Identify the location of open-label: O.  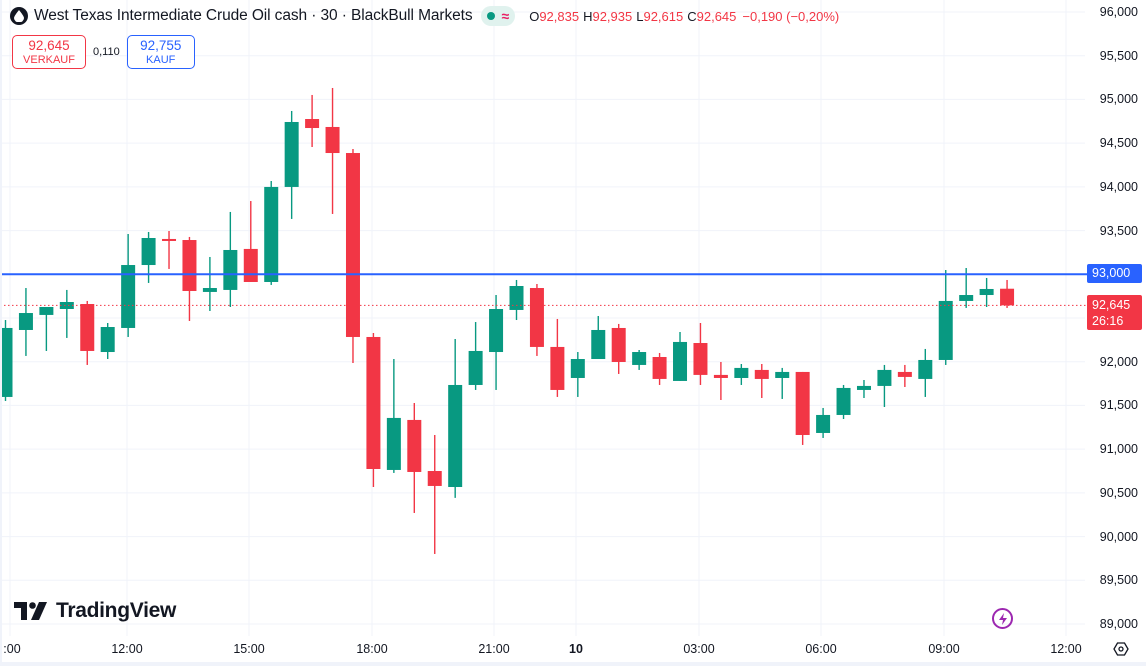
(534, 16).